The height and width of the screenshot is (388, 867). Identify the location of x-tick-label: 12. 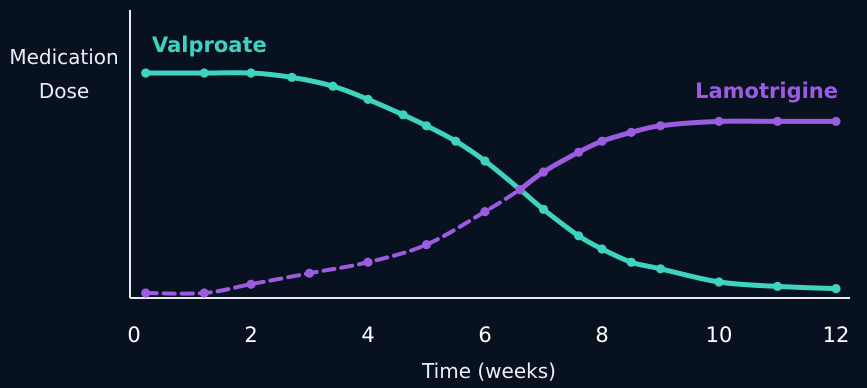
(836, 335).